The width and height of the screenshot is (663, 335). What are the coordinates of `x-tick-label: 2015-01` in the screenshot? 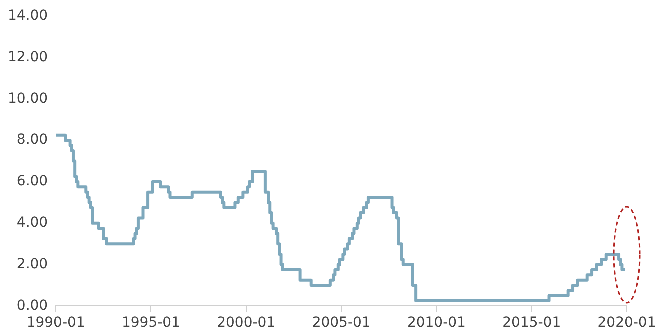 It's located at (532, 323).